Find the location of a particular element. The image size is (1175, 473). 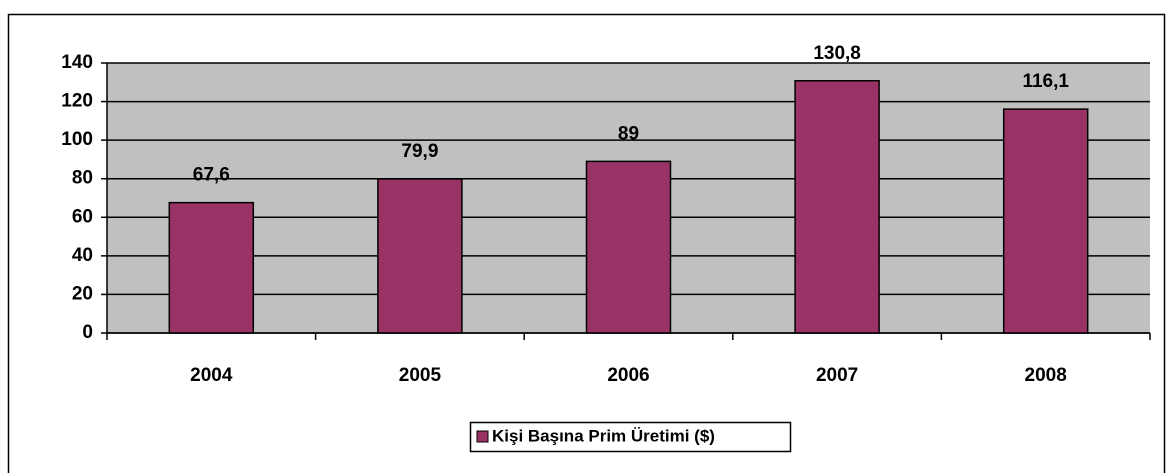

x-tick-label: 2005 is located at coordinates (420, 375).